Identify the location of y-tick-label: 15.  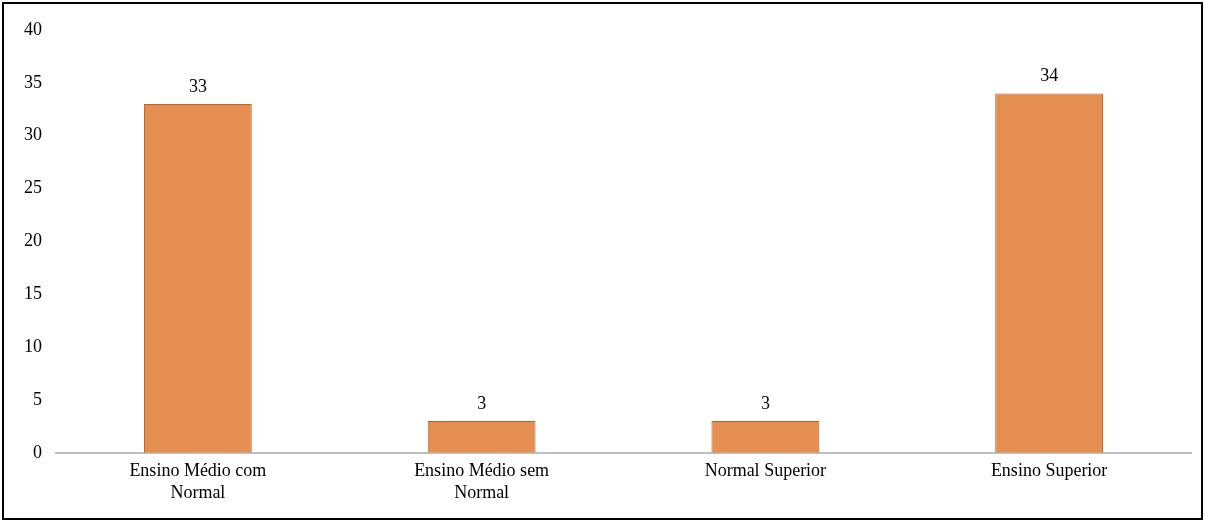
(33, 292).